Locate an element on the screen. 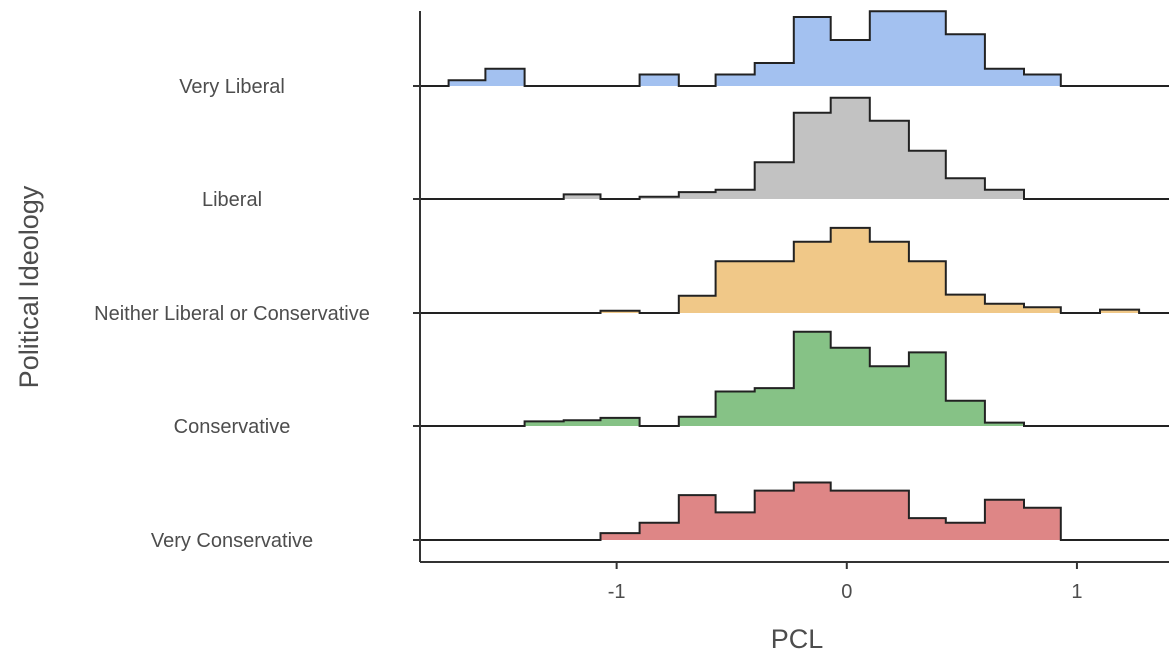  y-tick-label-liberal: Liberal is located at coordinates (232, 200).